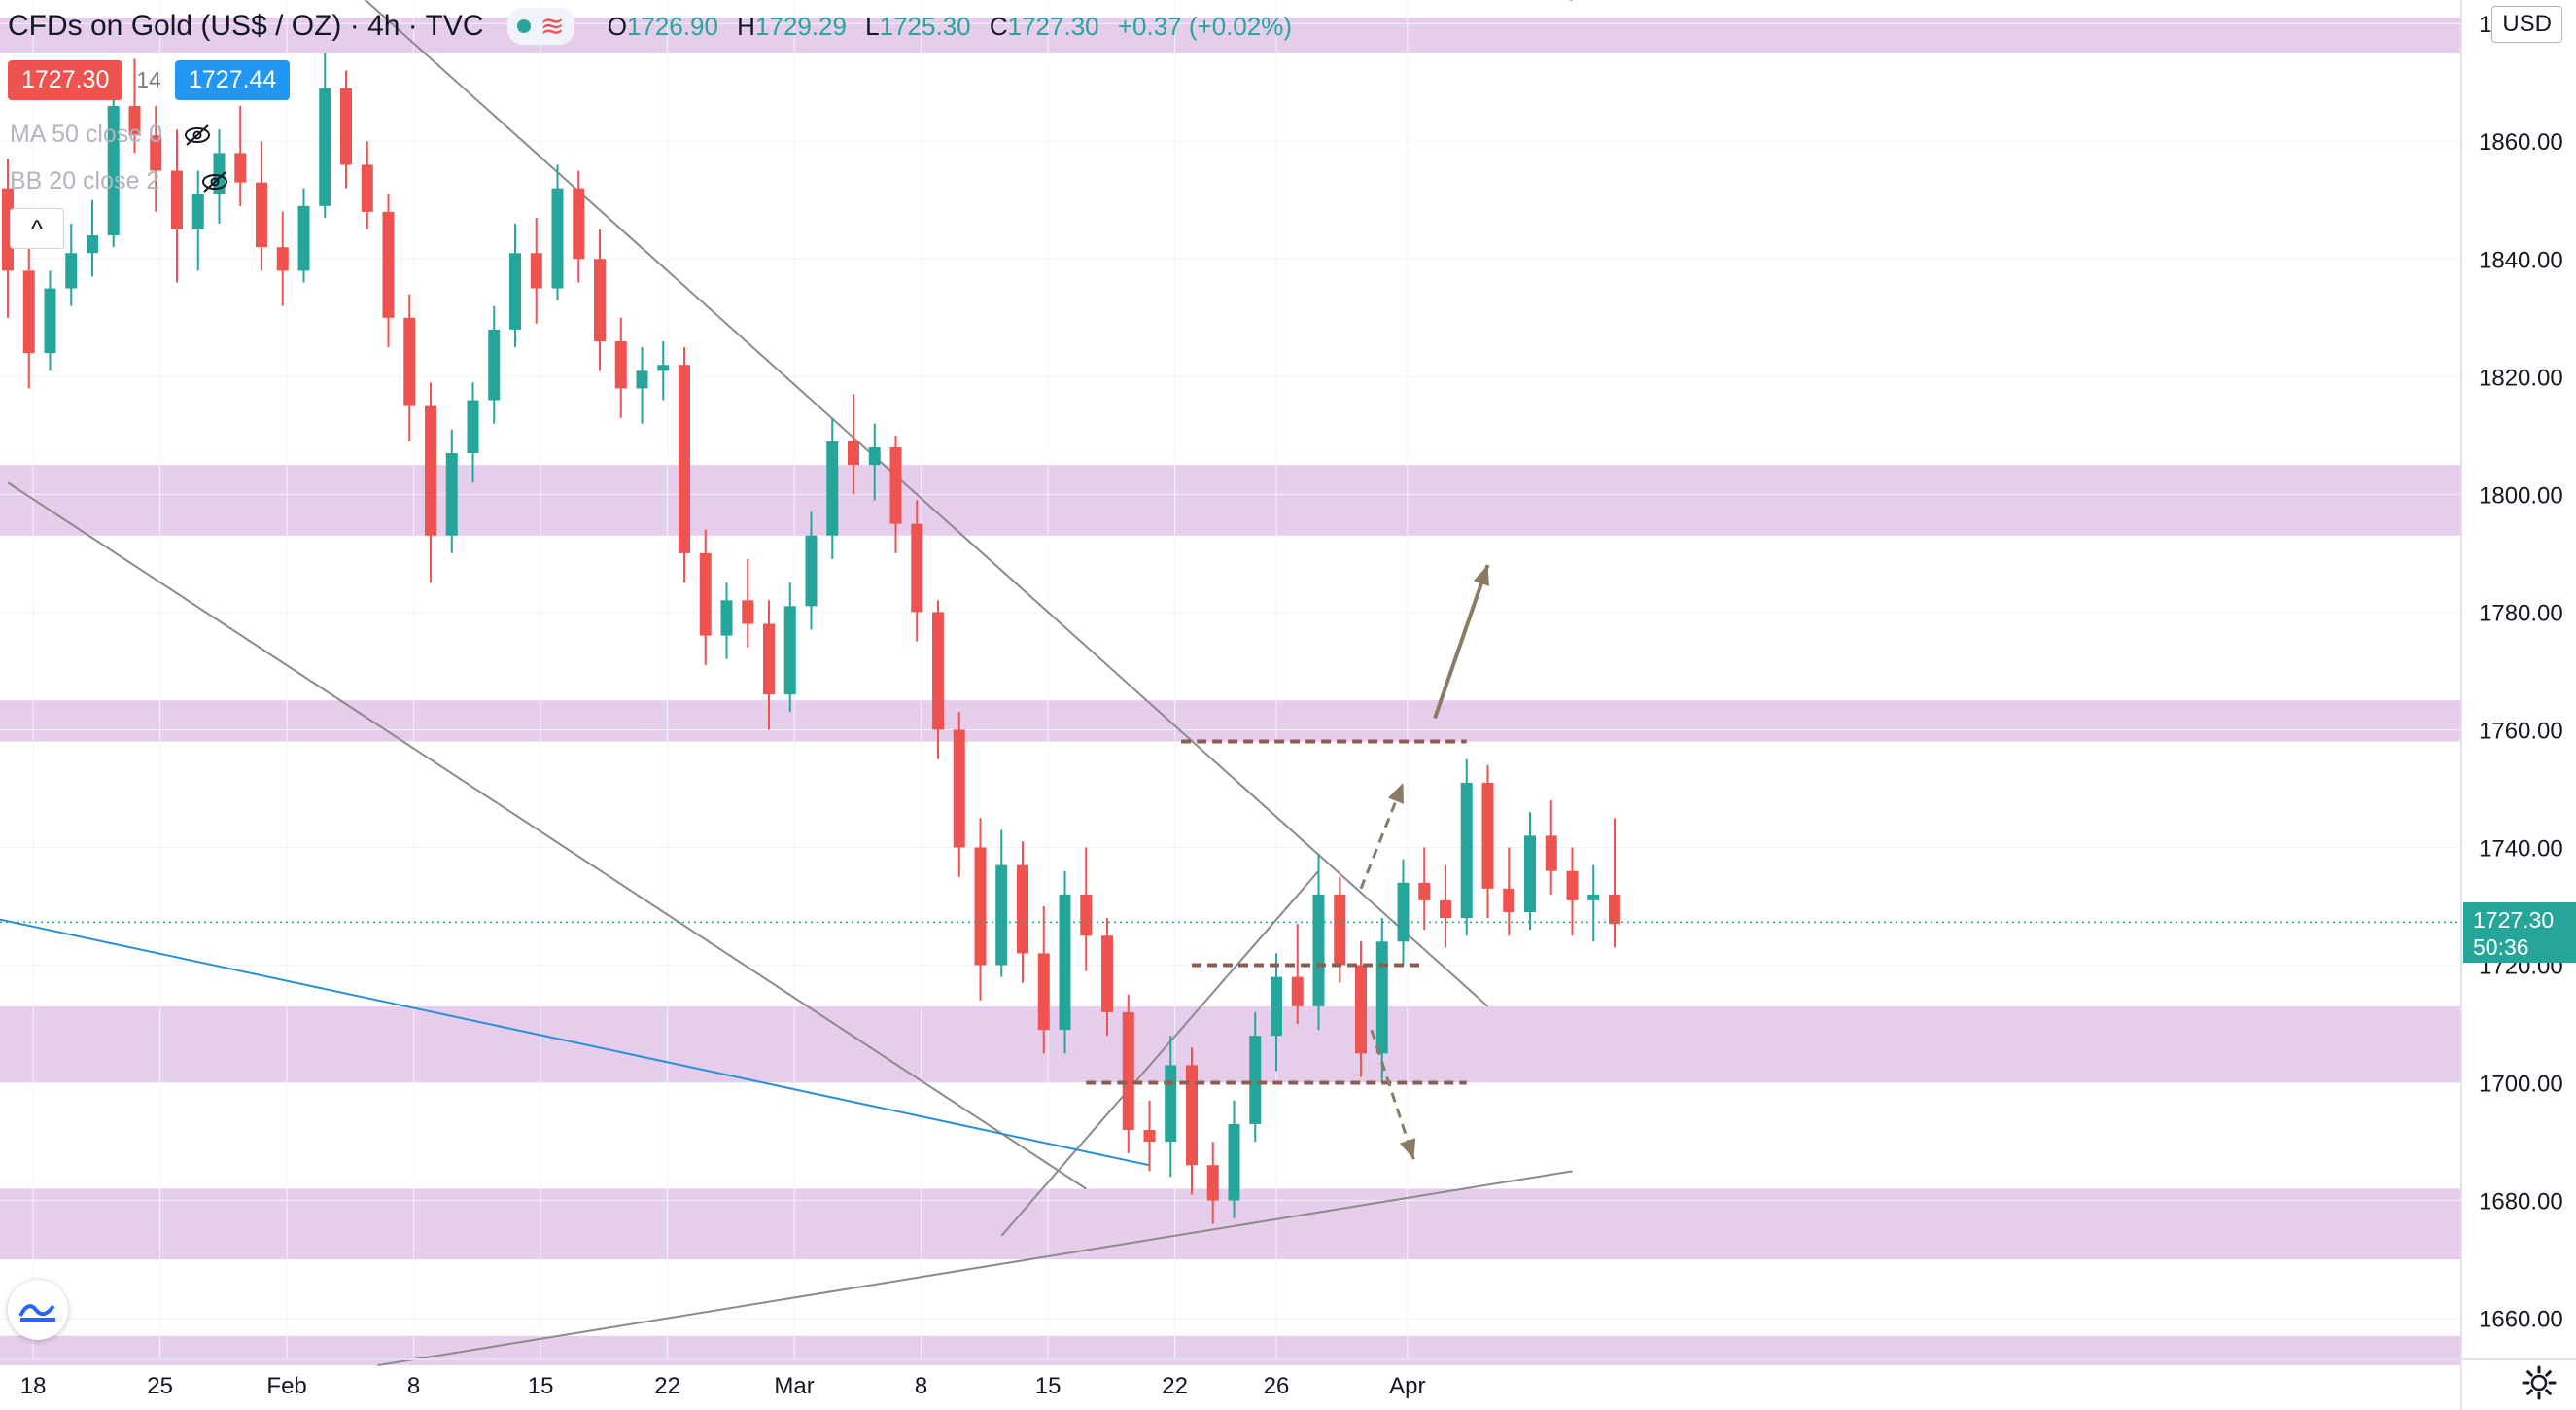 This screenshot has width=2576, height=1410. Describe the element at coordinates (85, 180) in the screenshot. I see `indicator-bb: BB 20 close 2` at that location.